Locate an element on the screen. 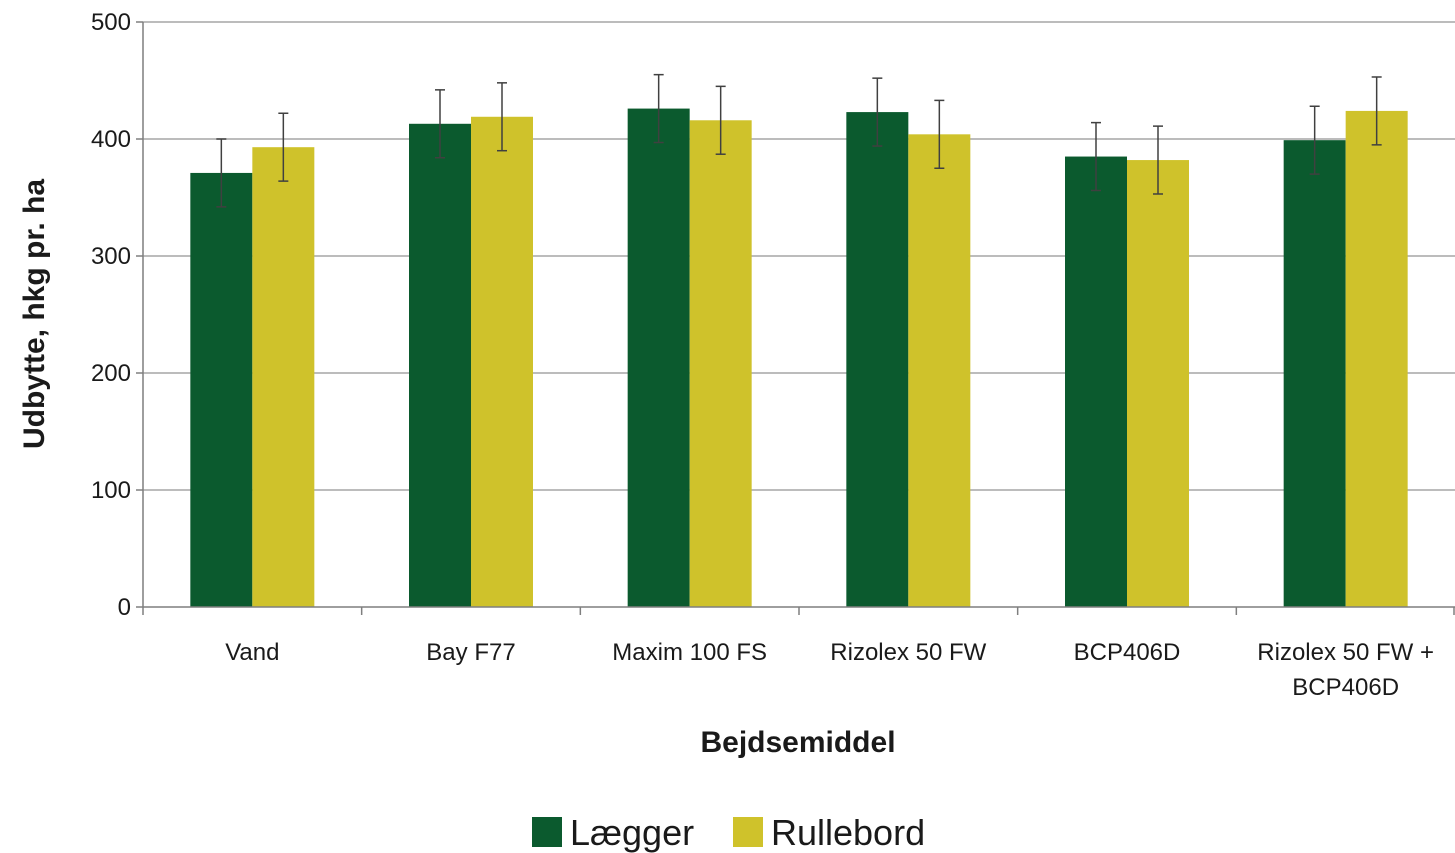 The height and width of the screenshot is (853, 1455). y-tick-label: 100 is located at coordinates (111, 490).